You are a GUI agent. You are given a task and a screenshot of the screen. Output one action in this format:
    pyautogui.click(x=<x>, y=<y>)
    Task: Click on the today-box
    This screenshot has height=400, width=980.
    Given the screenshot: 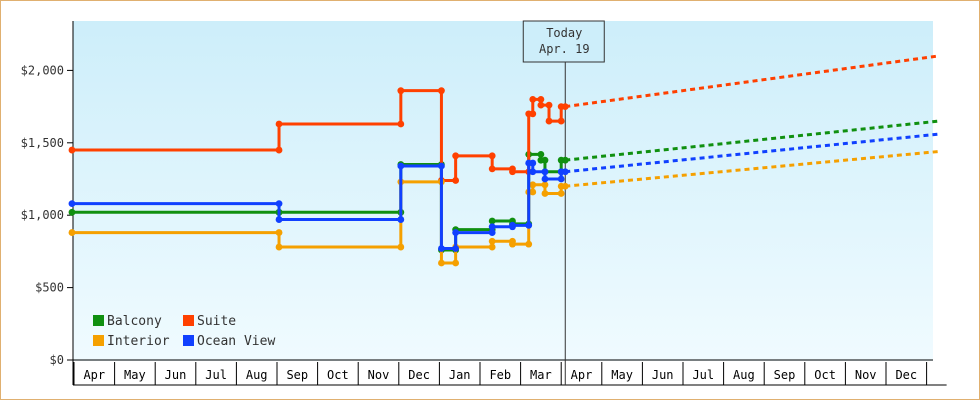 What is the action you would take?
    pyautogui.click(x=563, y=41)
    